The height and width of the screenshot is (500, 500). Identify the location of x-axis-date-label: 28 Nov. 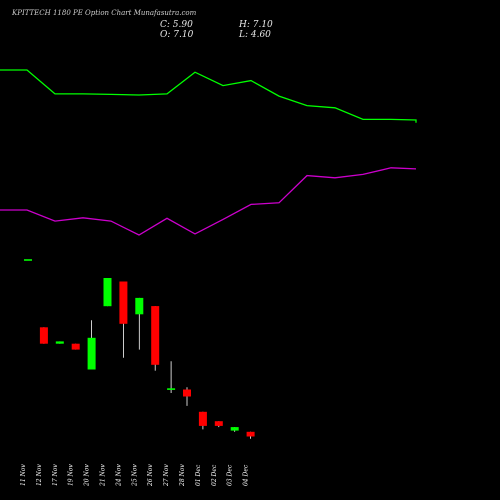
(182, 475).